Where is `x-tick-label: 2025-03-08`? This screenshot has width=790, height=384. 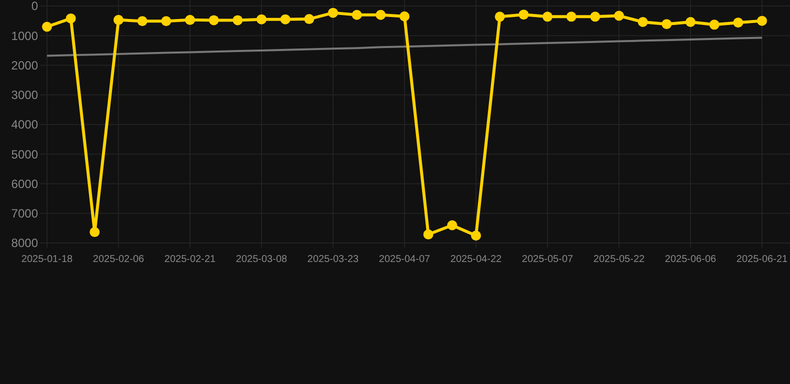 x-tick-label: 2025-03-08 is located at coordinates (262, 259).